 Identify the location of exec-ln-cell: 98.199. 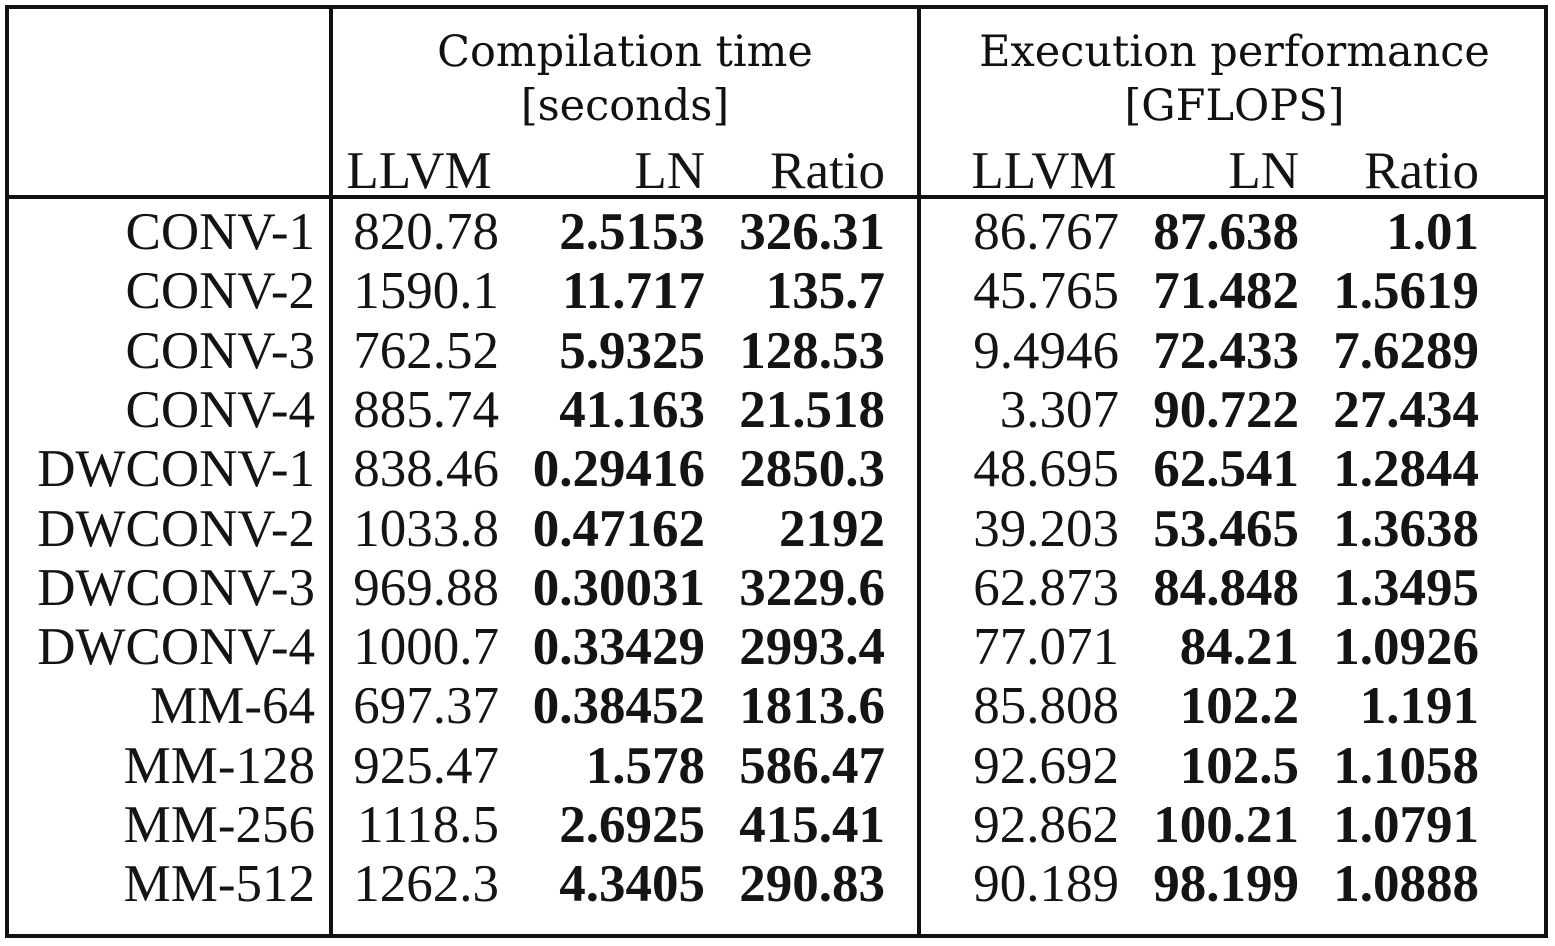
(1226, 884).